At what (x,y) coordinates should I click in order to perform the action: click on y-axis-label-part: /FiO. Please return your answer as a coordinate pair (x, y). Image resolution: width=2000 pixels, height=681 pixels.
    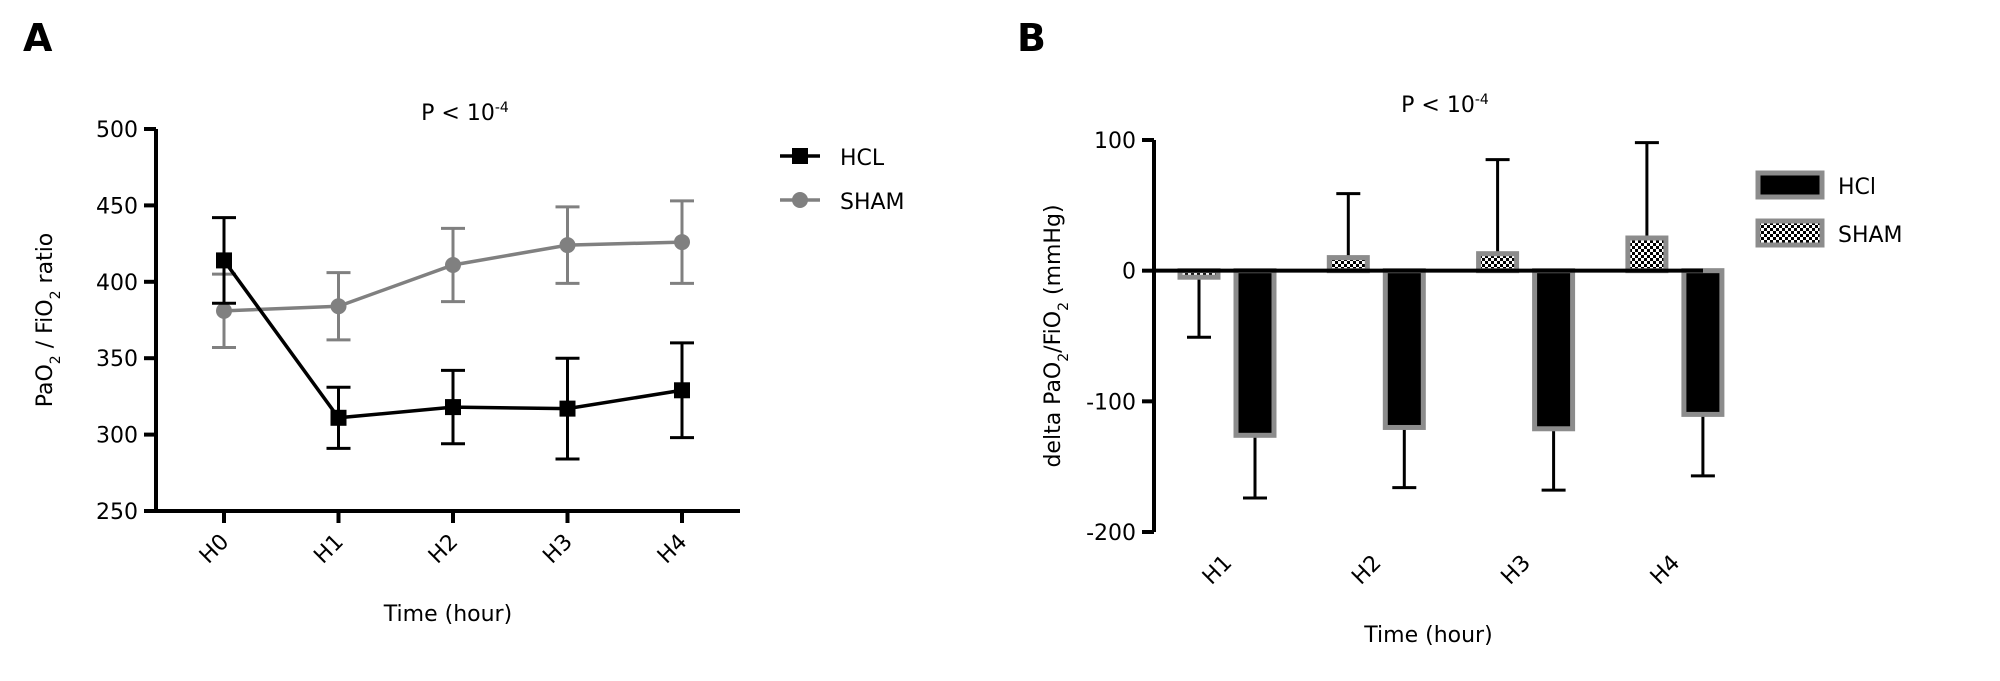
    Looking at the image, I should click on (1053, 332).